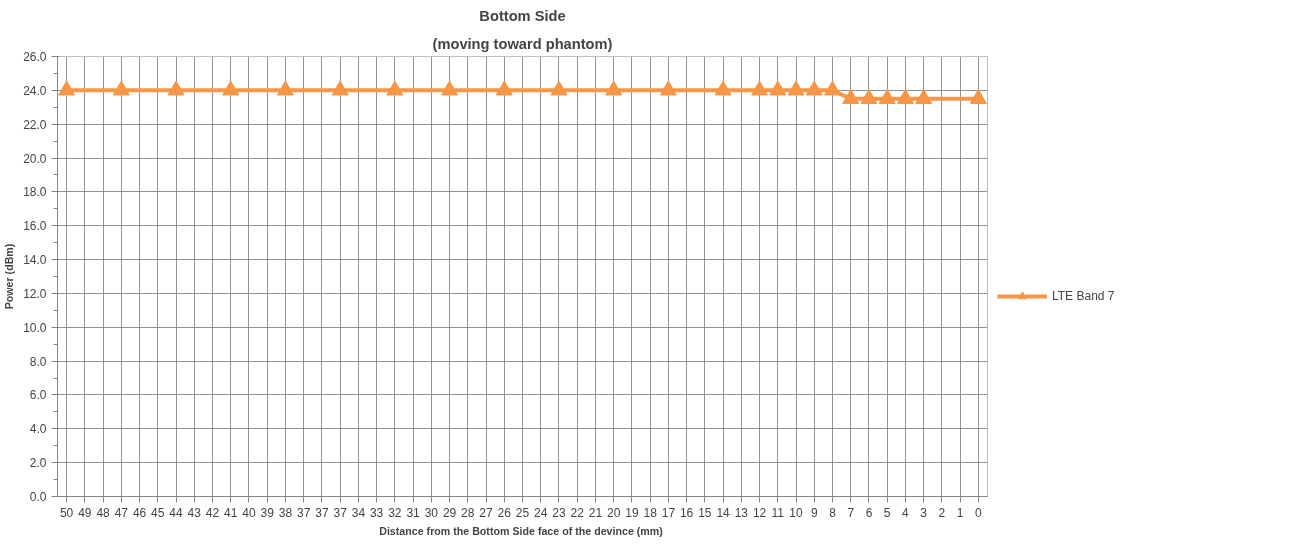 The height and width of the screenshot is (556, 1311). Describe the element at coordinates (38, 497) in the screenshot. I see `y-tick-label: 0.0` at that location.